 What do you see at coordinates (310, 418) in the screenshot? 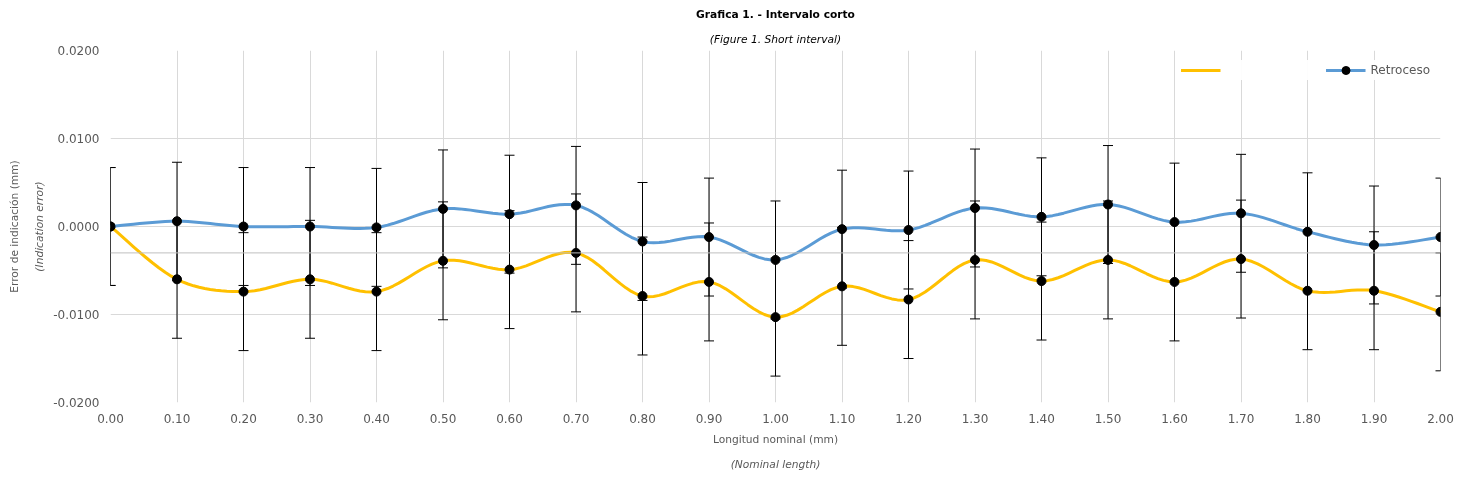
I see `x-tick-label: 0.30` at bounding box center [310, 418].